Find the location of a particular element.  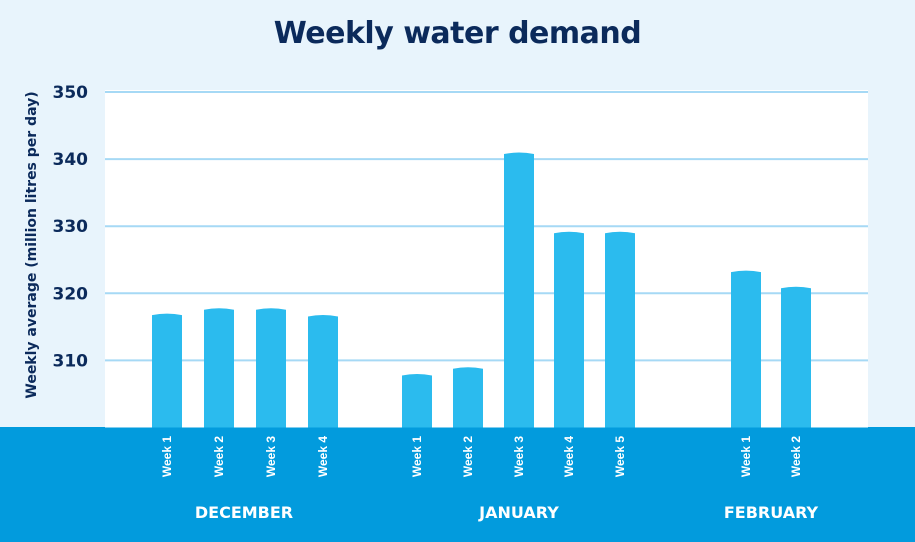

x-tick-label: Week 5 is located at coordinates (620, 456).